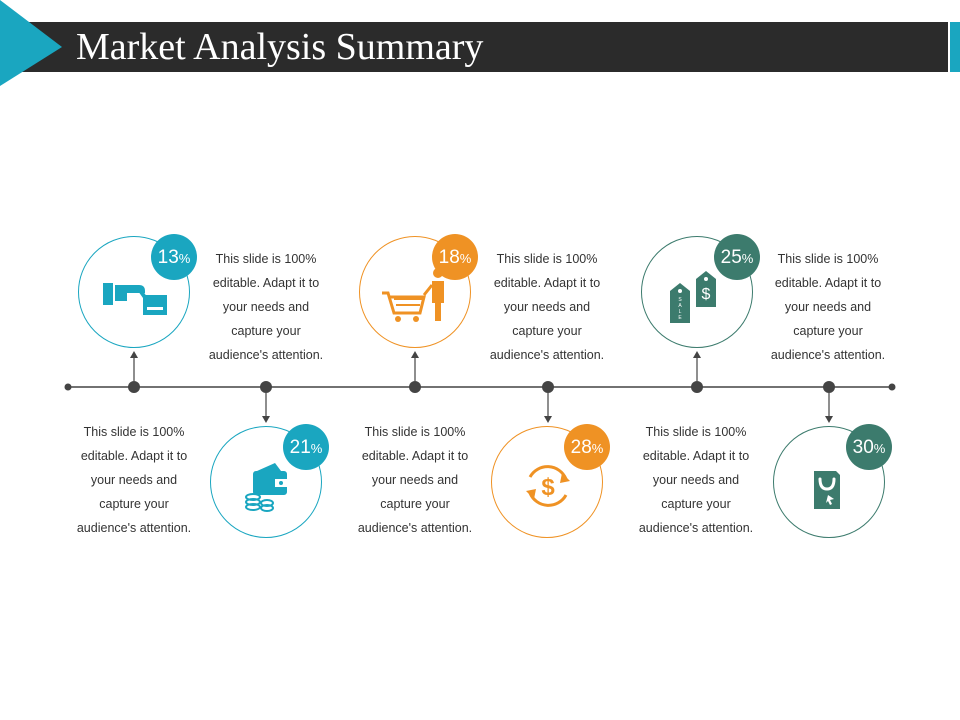 This screenshot has height=720, width=960. I want to click on item-5-unit: %, so click(747, 258).